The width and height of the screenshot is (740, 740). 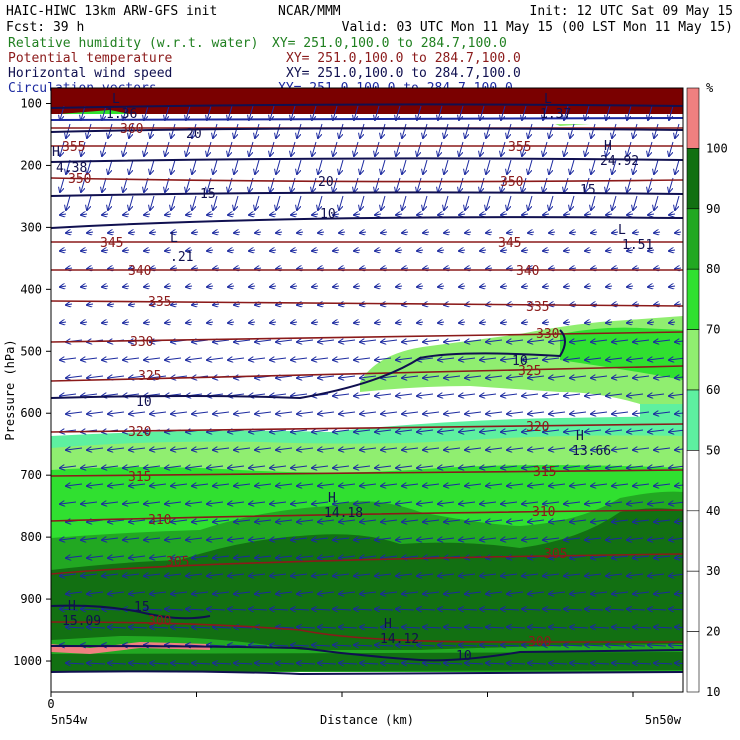 What do you see at coordinates (591, 451) in the screenshot?
I see `extremum-h-1366-value: 13.66` at bounding box center [591, 451].